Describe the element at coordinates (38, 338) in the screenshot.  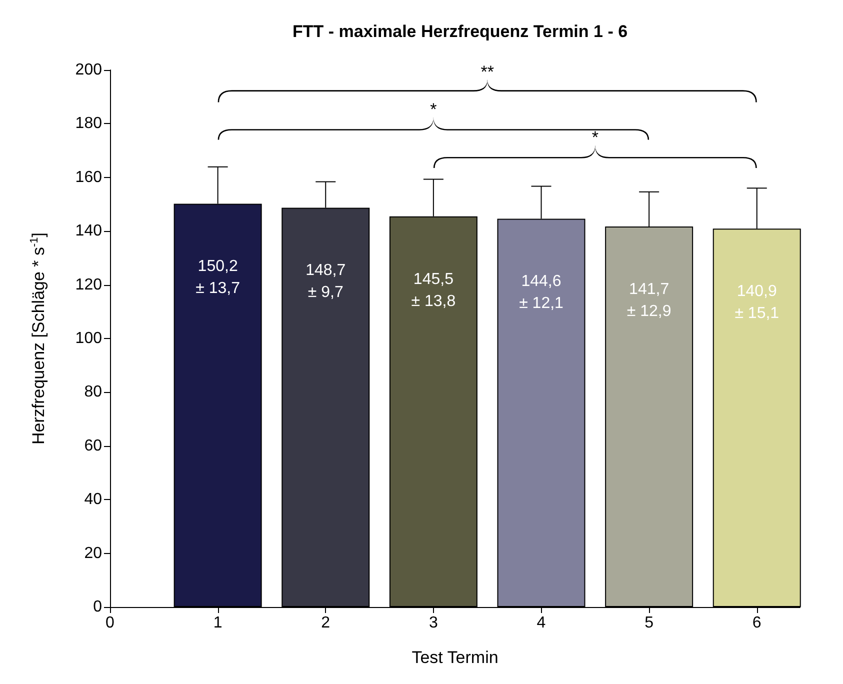
I see `y-axis-title: Herzfrequenz [Schläge * s-1]` at that location.